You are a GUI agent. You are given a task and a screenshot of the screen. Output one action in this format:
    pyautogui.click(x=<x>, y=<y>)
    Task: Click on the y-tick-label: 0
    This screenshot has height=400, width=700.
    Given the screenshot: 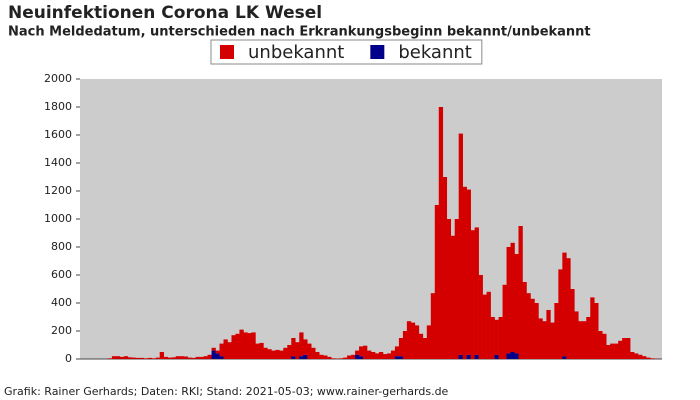 What is the action you would take?
    pyautogui.click(x=68, y=358)
    